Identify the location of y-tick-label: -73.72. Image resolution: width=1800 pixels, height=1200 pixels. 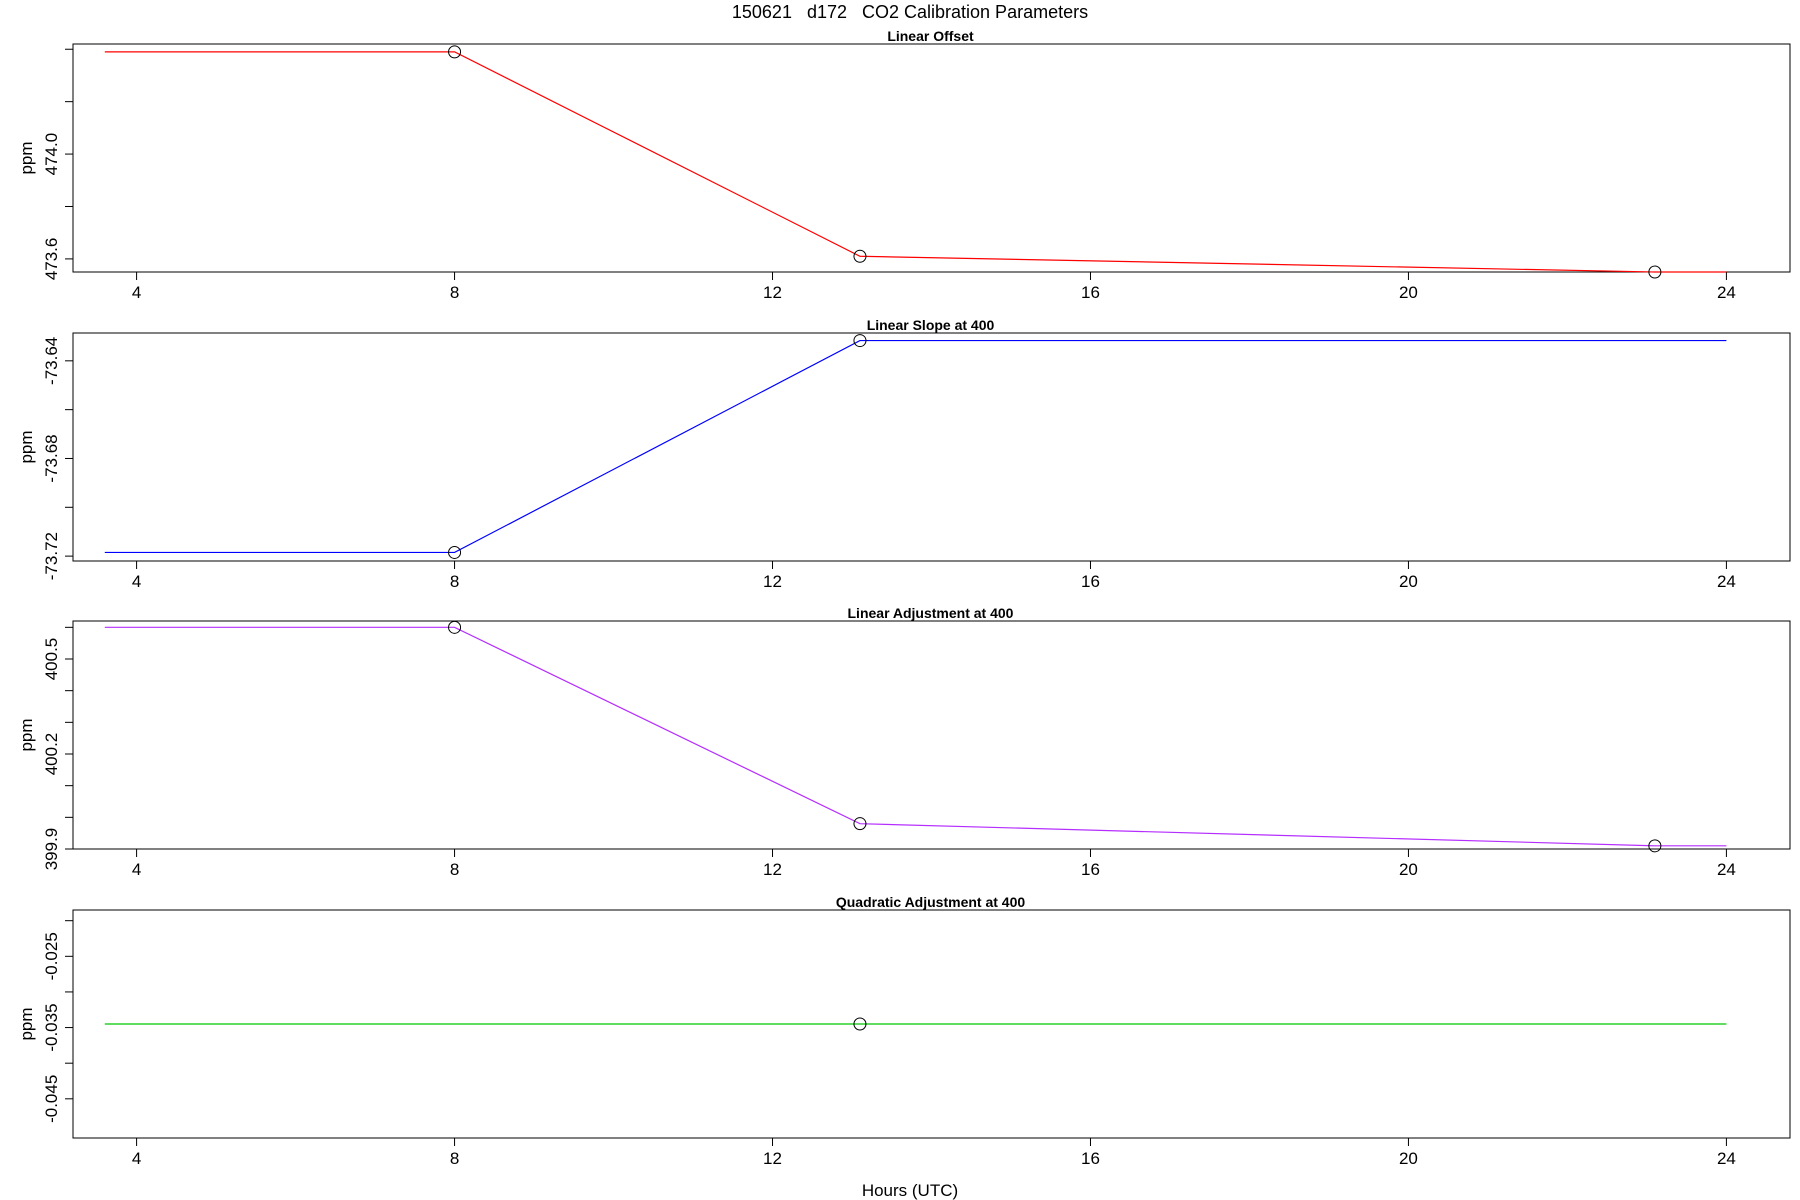
(51, 556).